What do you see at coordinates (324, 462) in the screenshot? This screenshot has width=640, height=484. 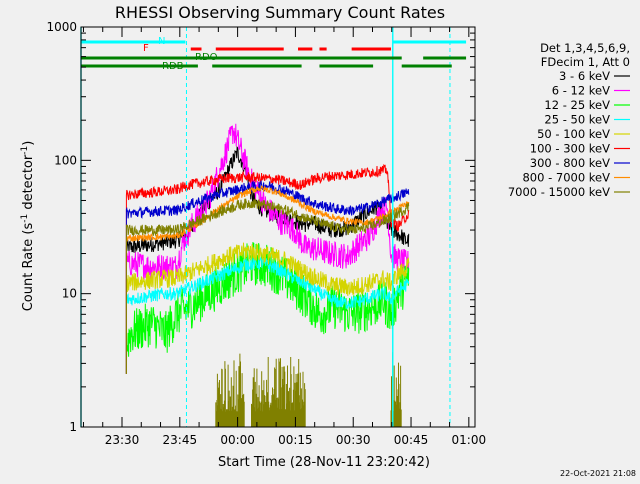 I see `x-axis-label: Start Time (28-Nov-11 23:20:42)` at bounding box center [324, 462].